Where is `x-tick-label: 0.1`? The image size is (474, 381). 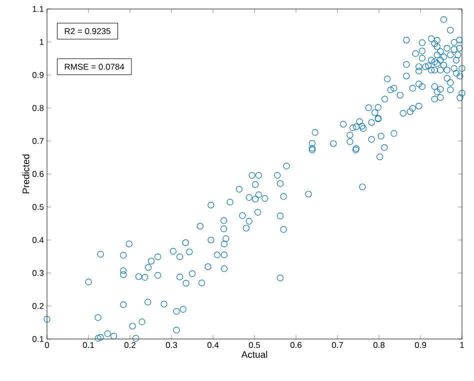 x-tick-label: 0.1 is located at coordinates (88, 345).